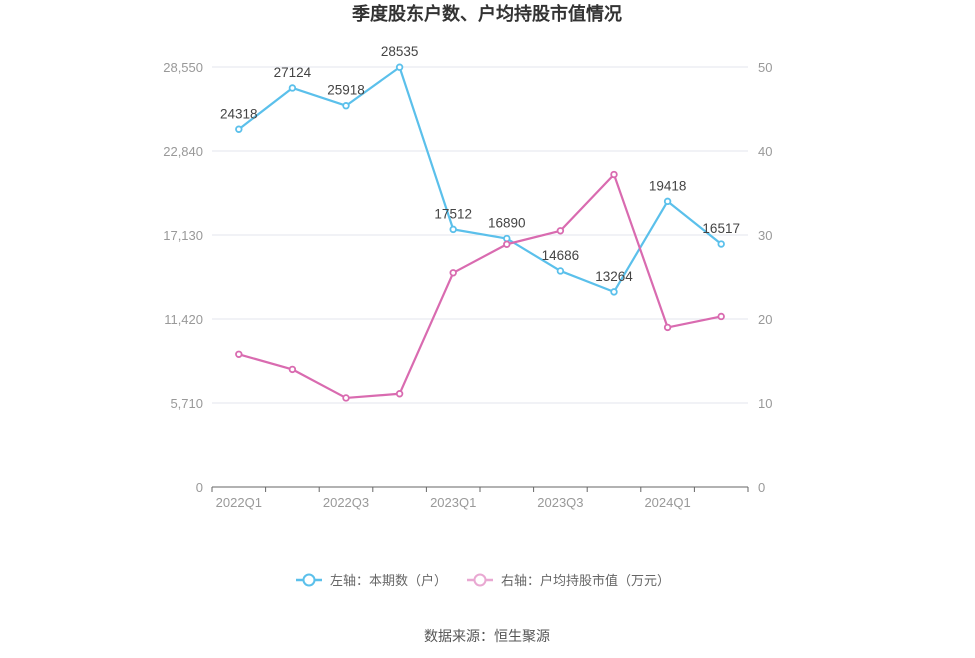 The image size is (975, 658). I want to click on left-tick-label: 22,840, so click(183, 151).